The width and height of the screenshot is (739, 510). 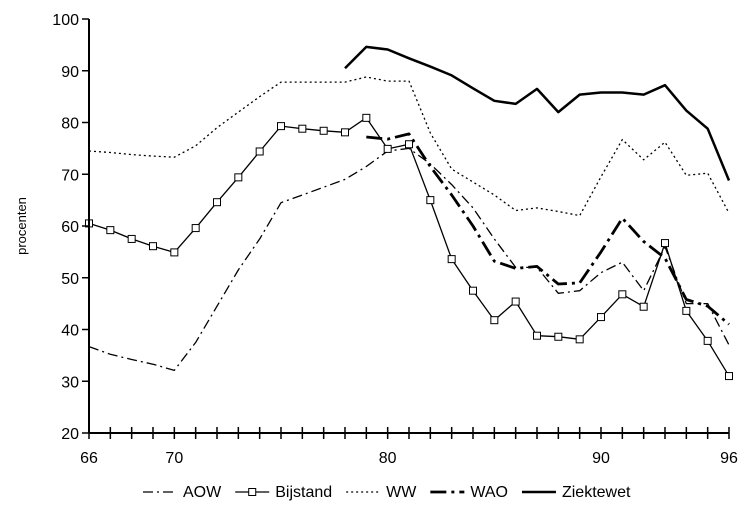 I want to click on legend-label: WW, so click(x=401, y=492).